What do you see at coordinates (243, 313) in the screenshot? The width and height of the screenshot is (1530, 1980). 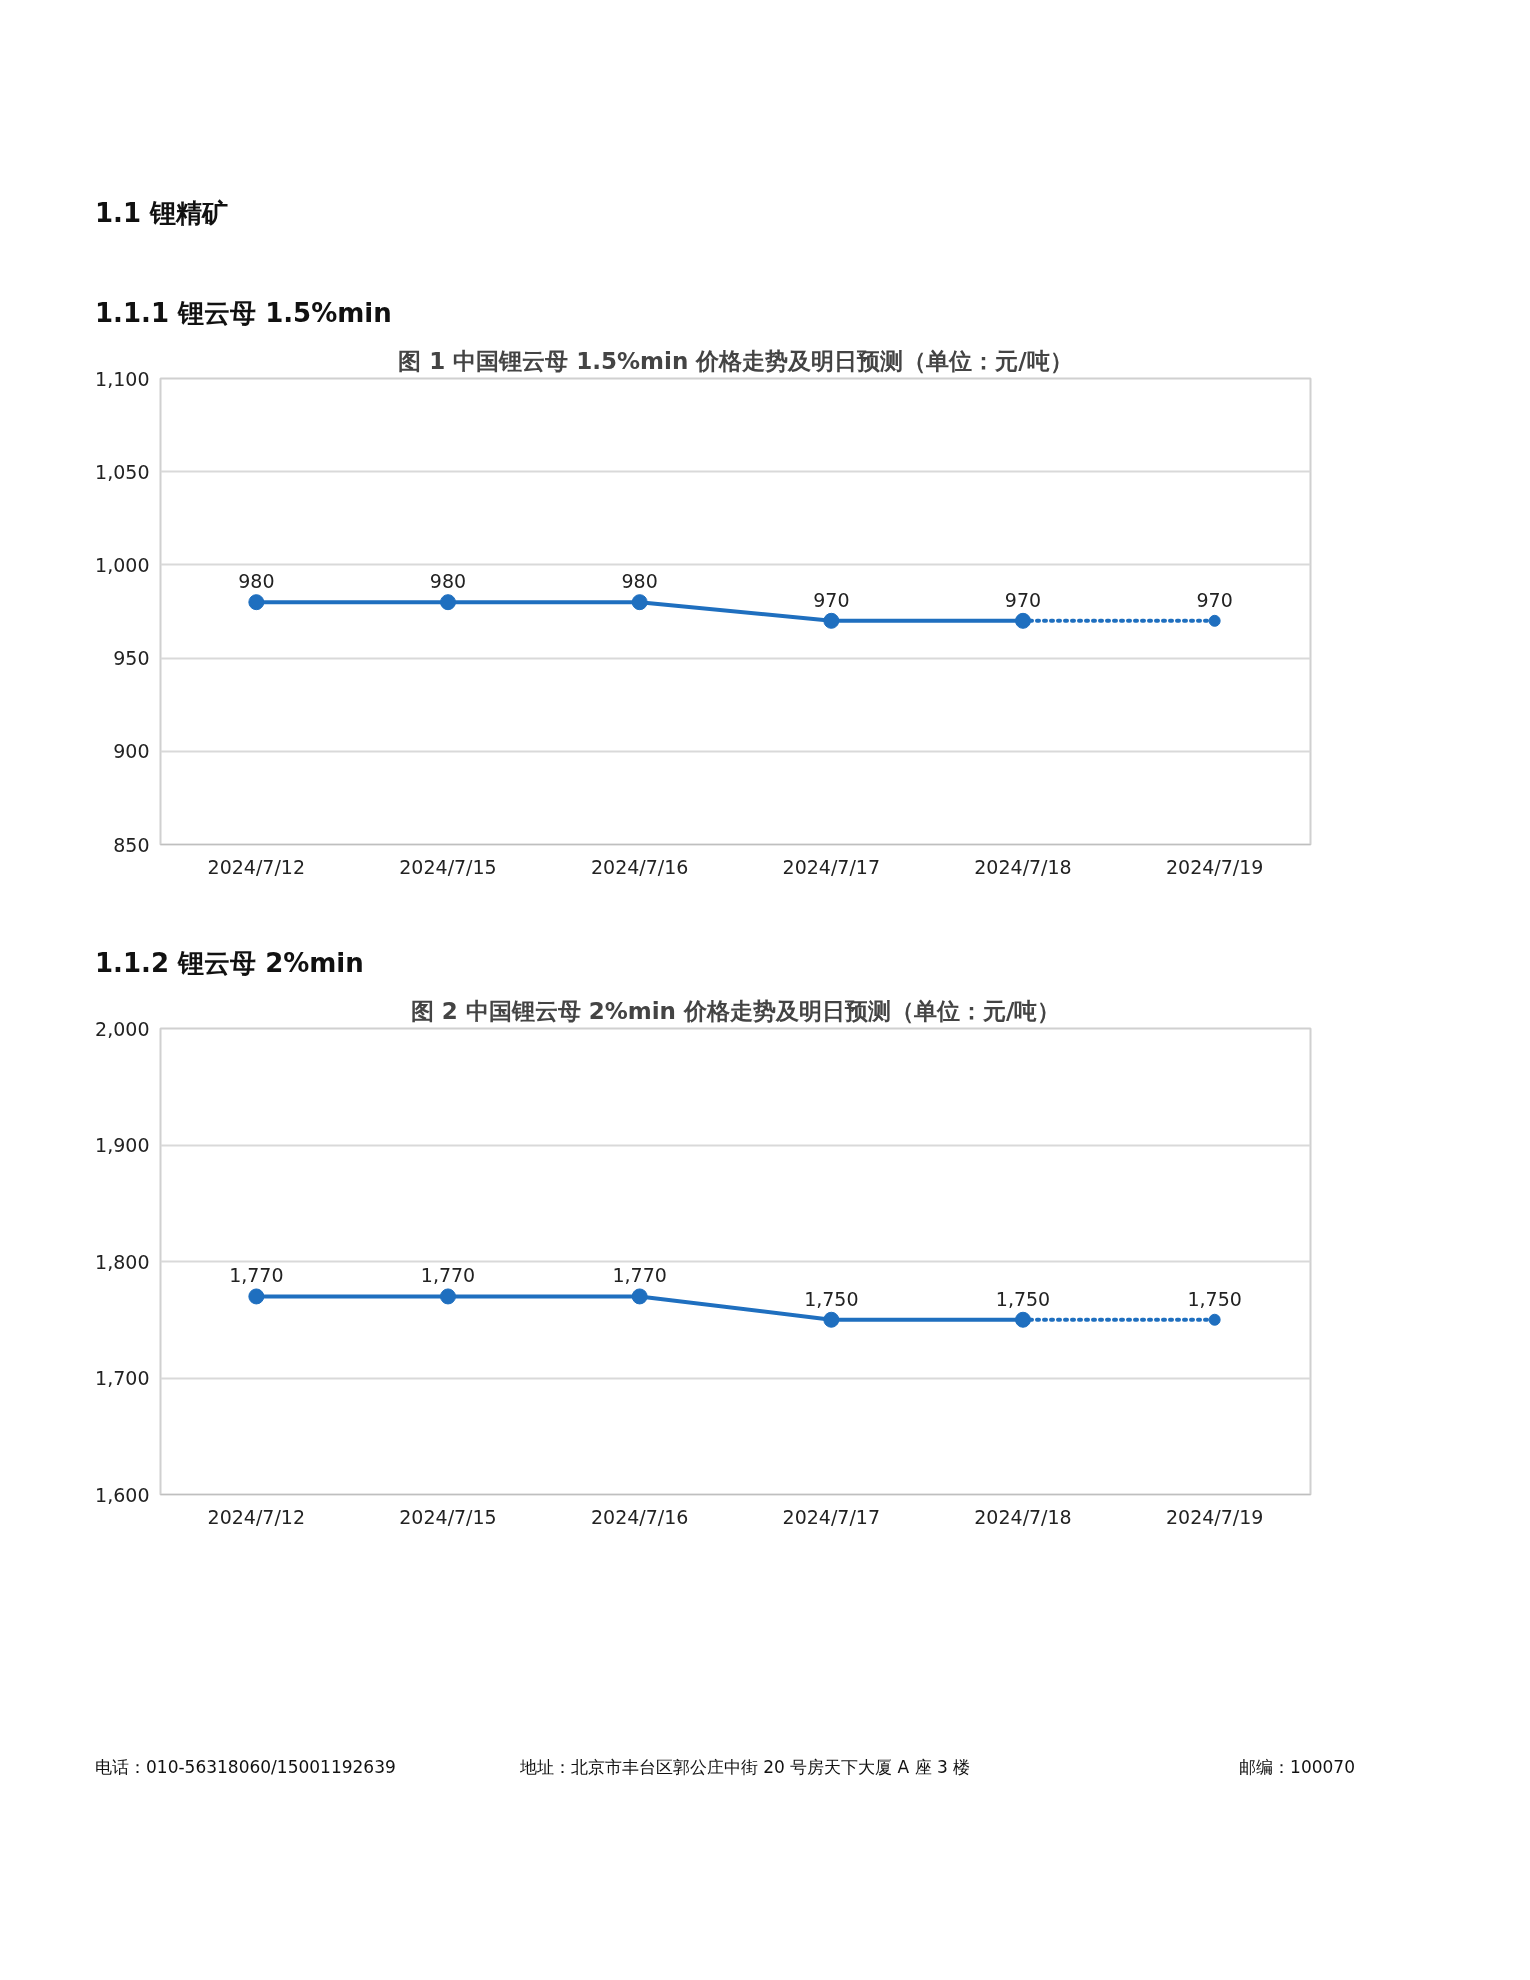 I see `text: 1.1.1 锂云母 1.5%min` at bounding box center [243, 313].